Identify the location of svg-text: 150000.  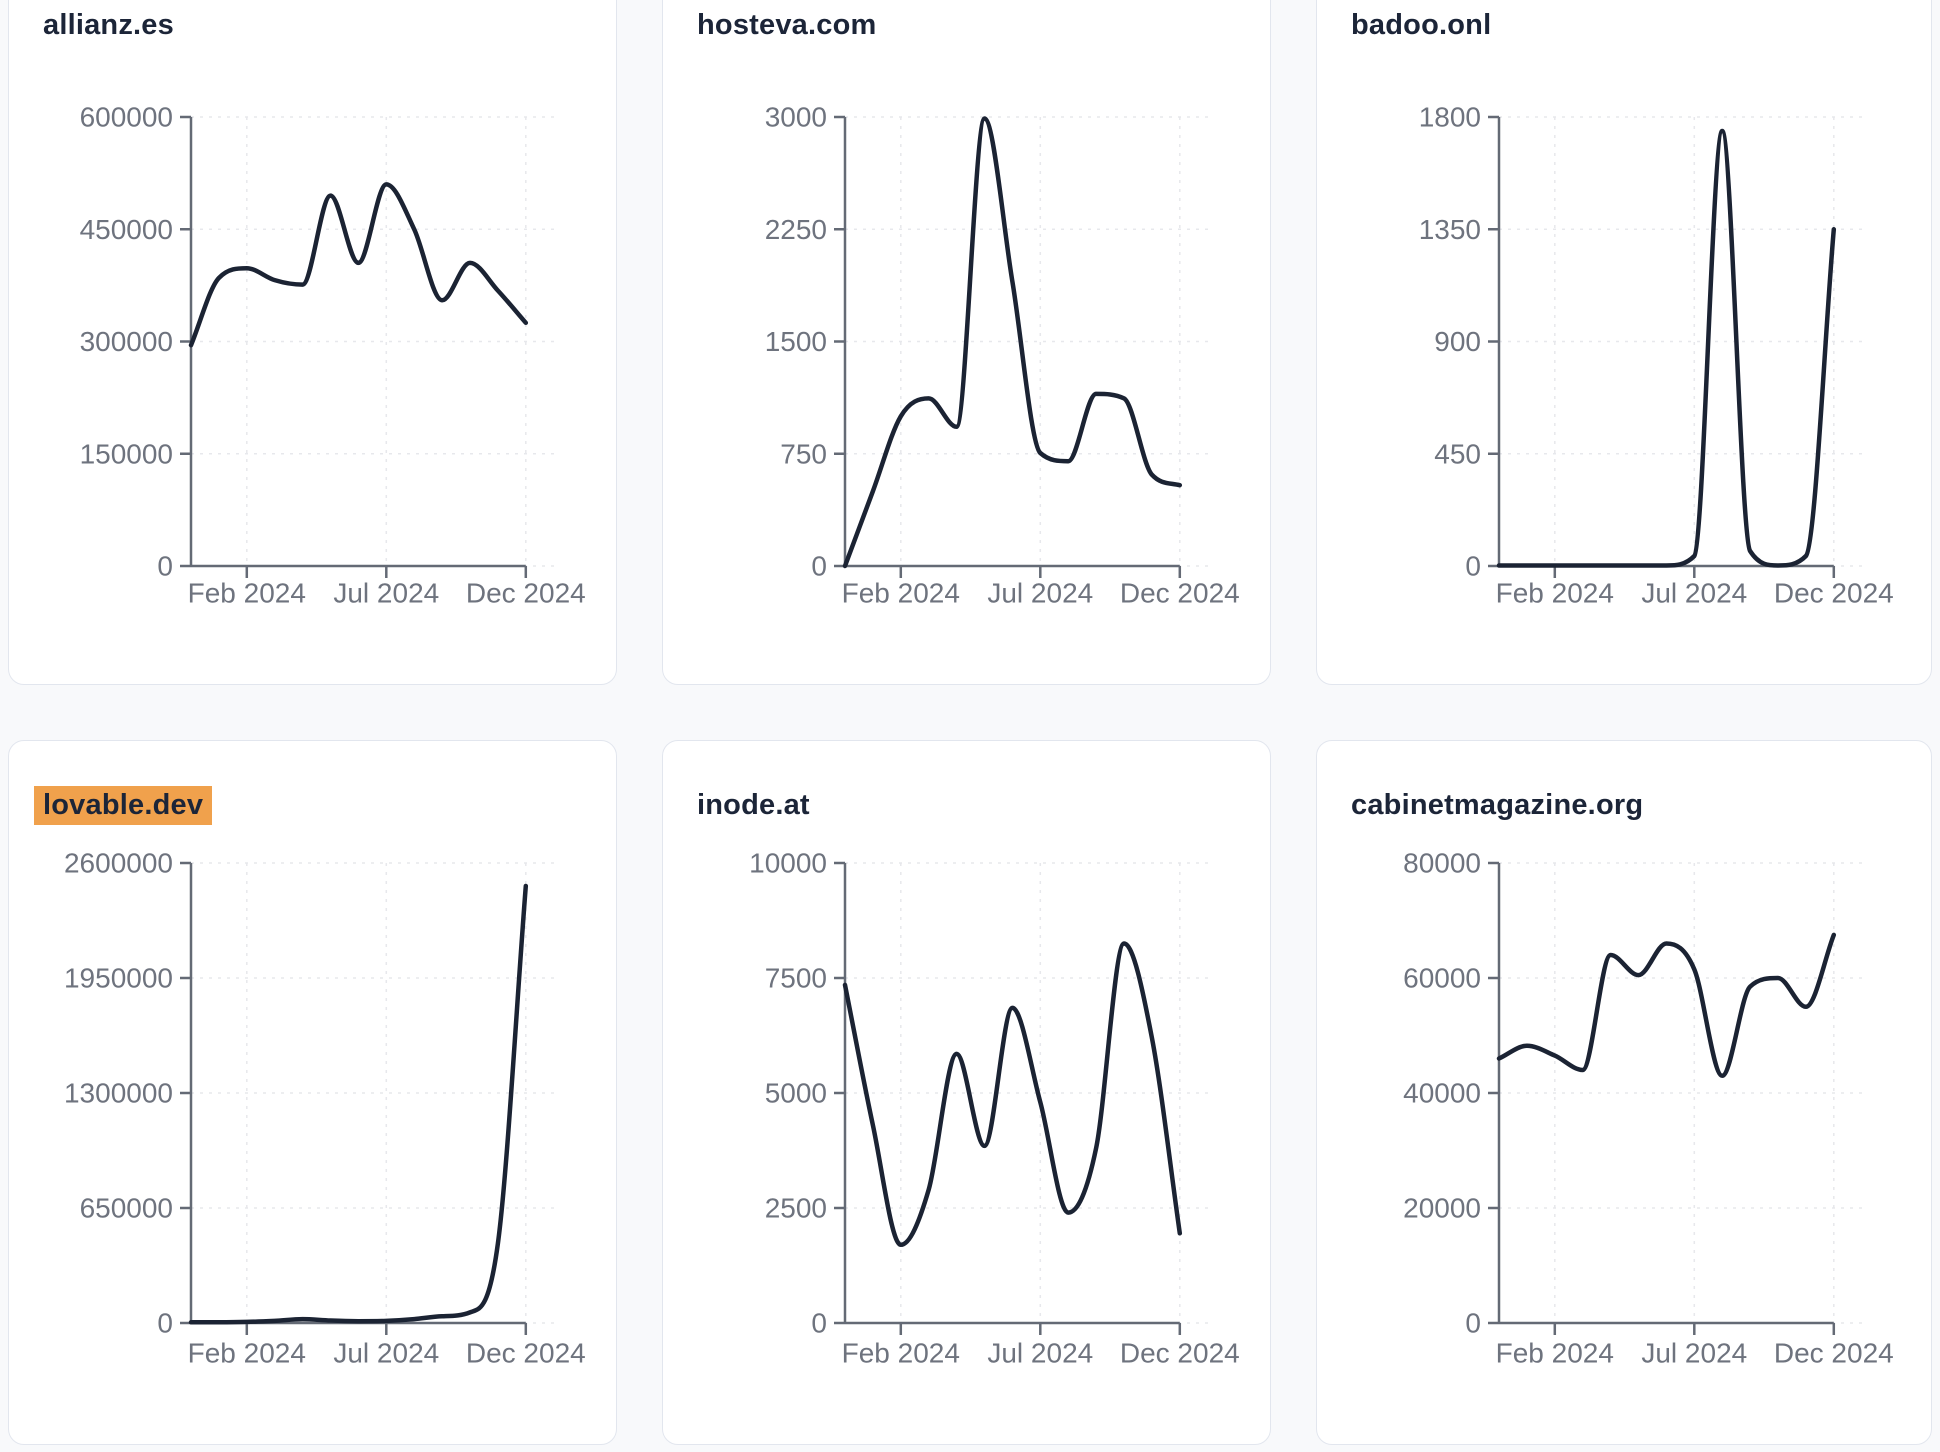
(126, 453).